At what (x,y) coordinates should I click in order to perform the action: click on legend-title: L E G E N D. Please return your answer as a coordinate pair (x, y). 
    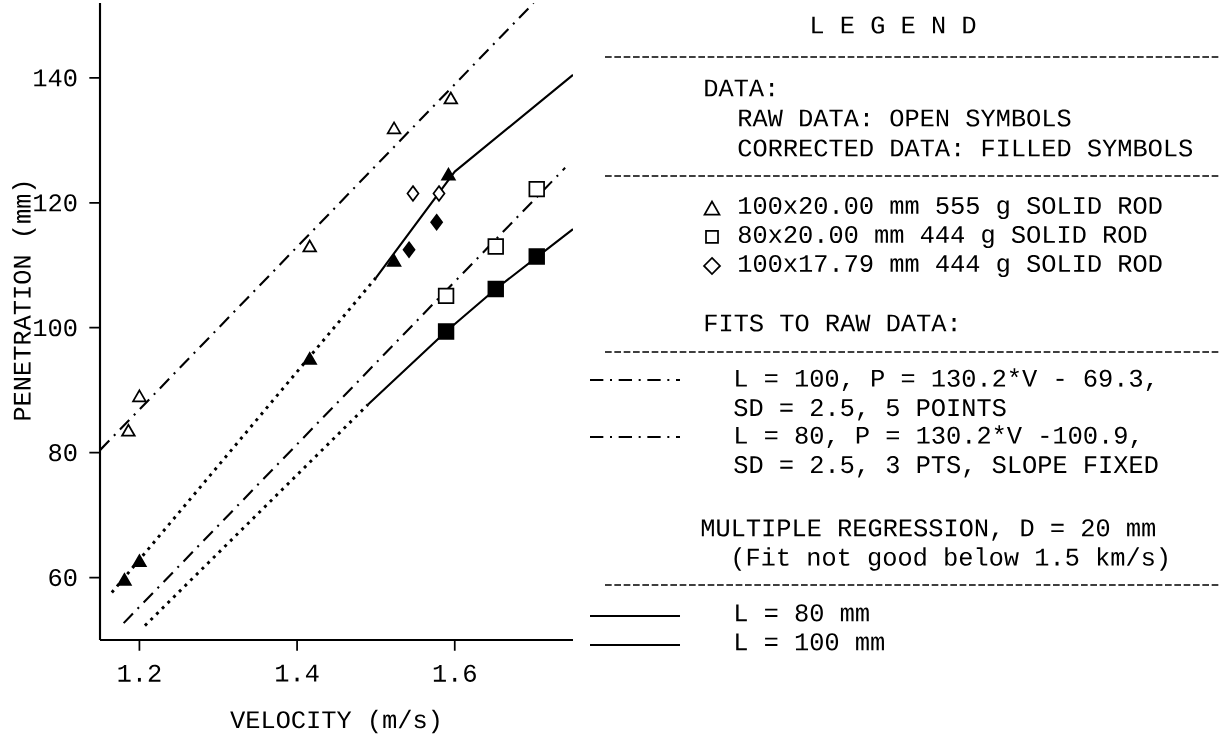
    Looking at the image, I should click on (894, 25).